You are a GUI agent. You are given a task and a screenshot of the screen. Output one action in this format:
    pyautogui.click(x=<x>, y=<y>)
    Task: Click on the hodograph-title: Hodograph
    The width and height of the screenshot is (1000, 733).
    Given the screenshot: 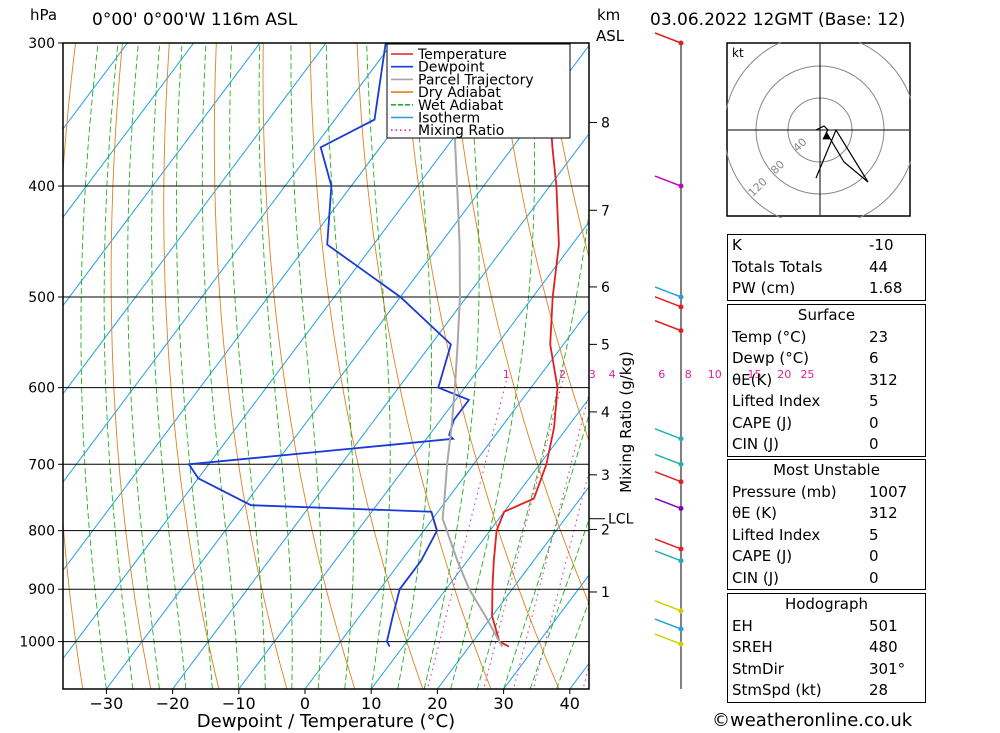 What is the action you would take?
    pyautogui.click(x=826, y=604)
    